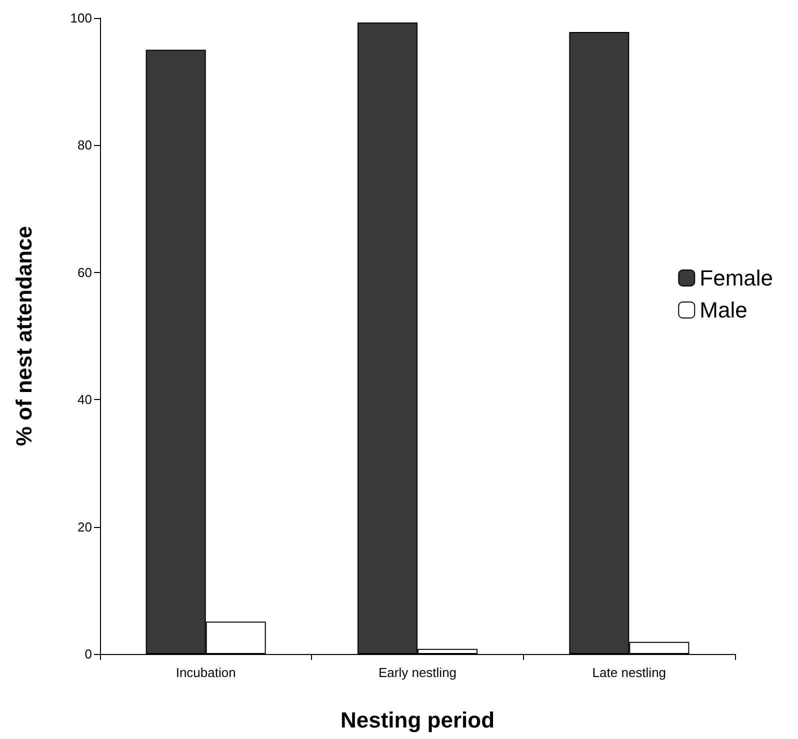 The height and width of the screenshot is (739, 798). Describe the element at coordinates (724, 310) in the screenshot. I see `legend-label: Male` at that location.